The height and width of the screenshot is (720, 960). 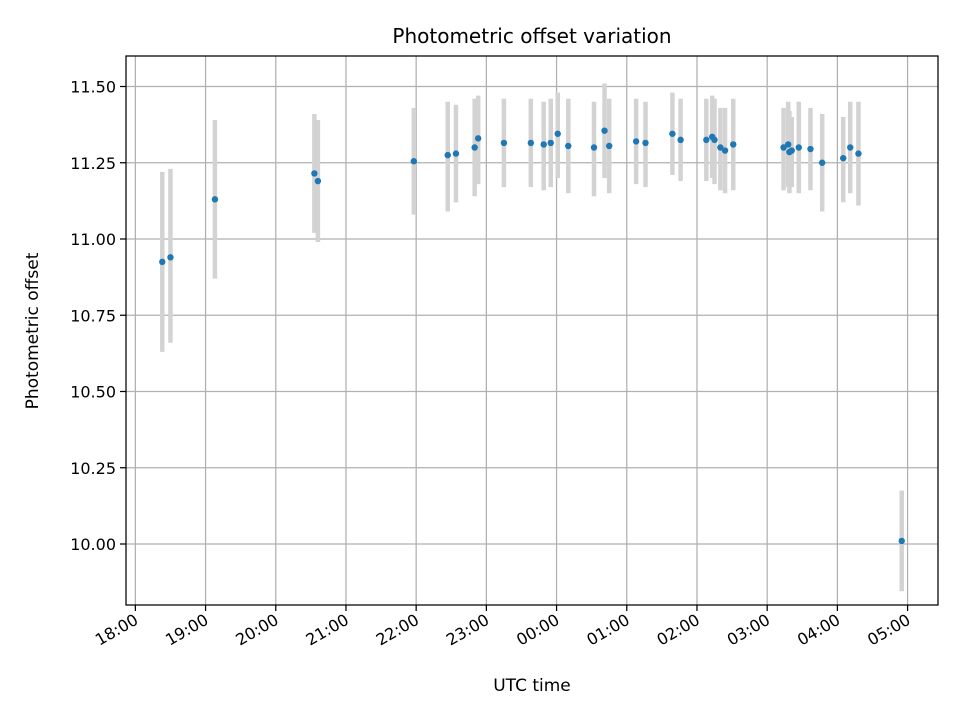 What do you see at coordinates (93, 239) in the screenshot?
I see `y-tick-label: 11.00` at bounding box center [93, 239].